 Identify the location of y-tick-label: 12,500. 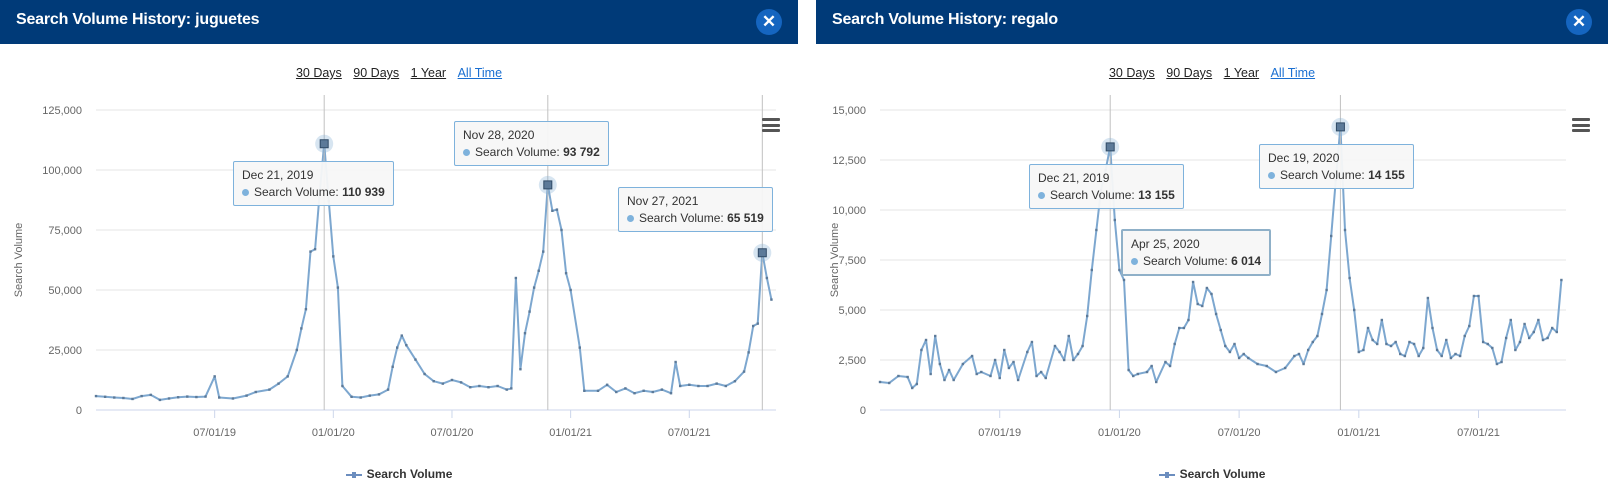
(849, 161).